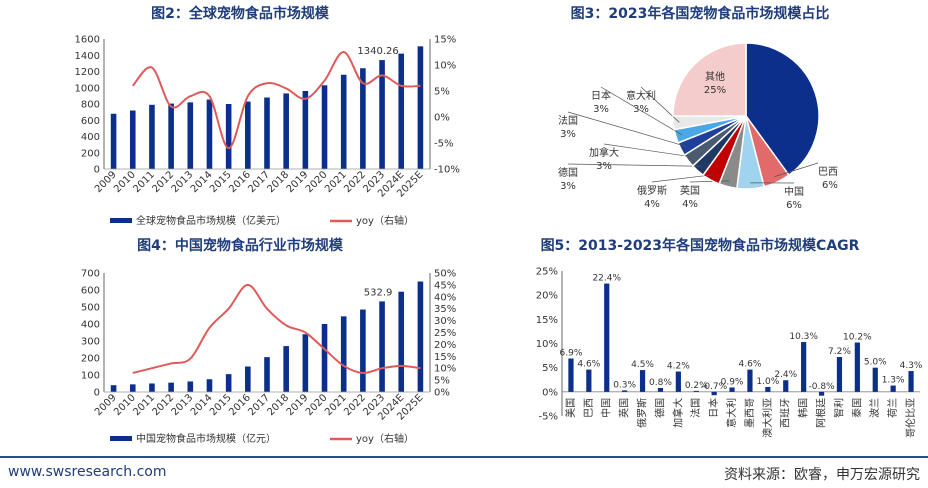 The width and height of the screenshot is (928, 488). What do you see at coordinates (548, 417) in the screenshot?
I see `chart5-y-tick: -5%` at bounding box center [548, 417].